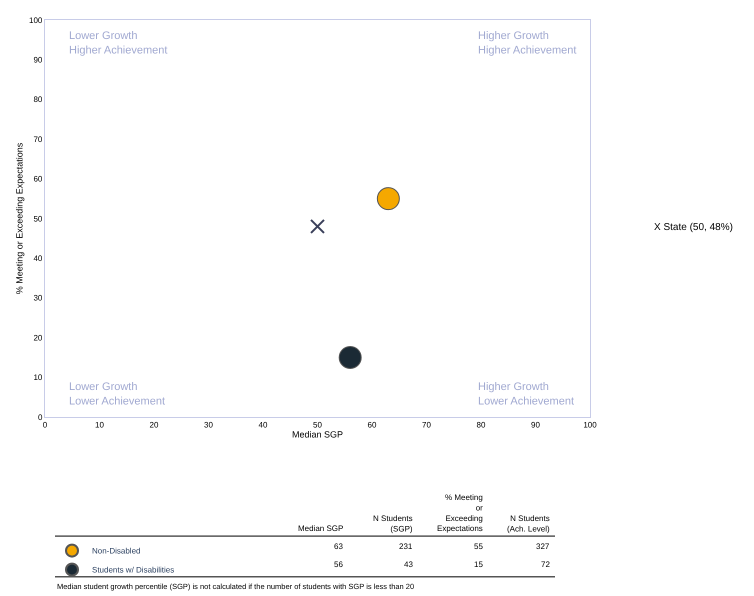 The width and height of the screenshot is (754, 596). Describe the element at coordinates (318, 435) in the screenshot. I see `x-axis-title: Median SGP` at that location.